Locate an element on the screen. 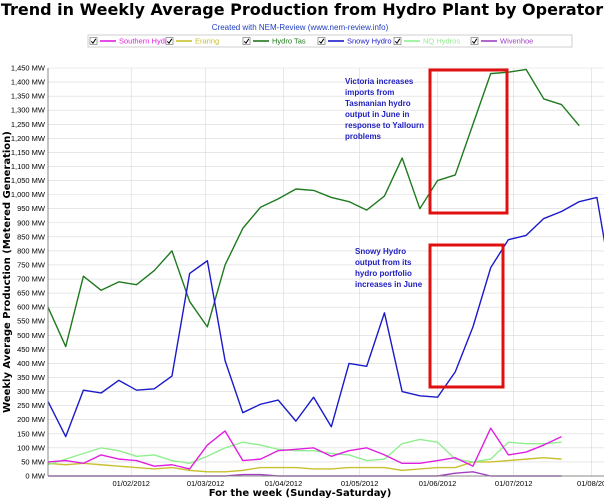  legend-checkbox-snowy-hydro is located at coordinates (321, 41).